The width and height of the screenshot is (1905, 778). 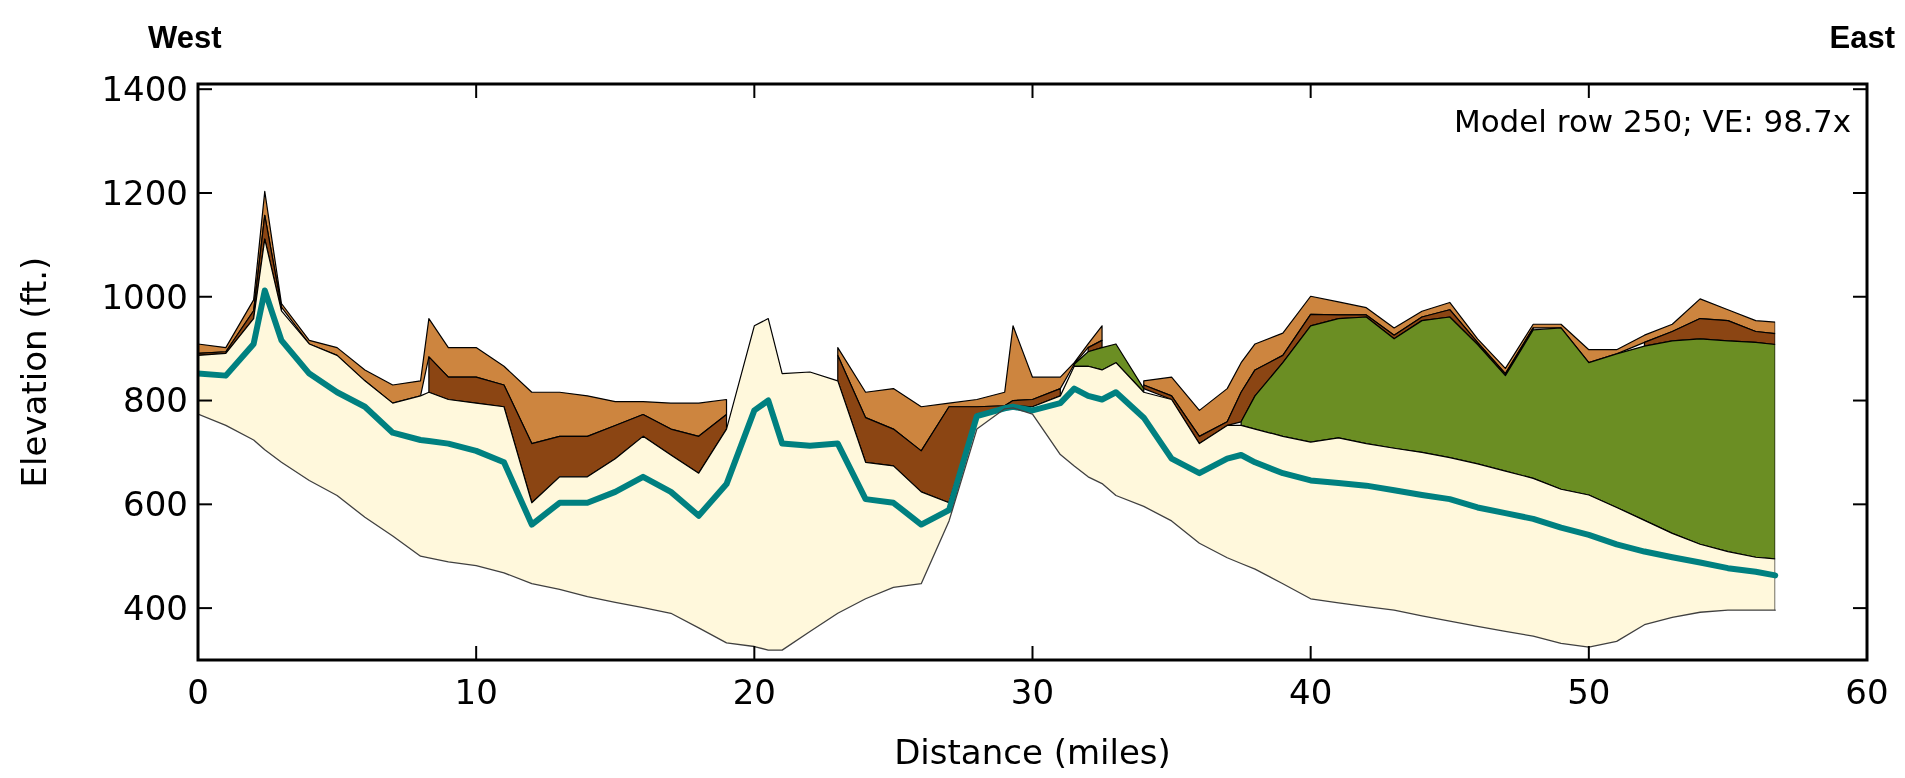 I want to click on y-tick-label: 600, so click(x=155, y=504).